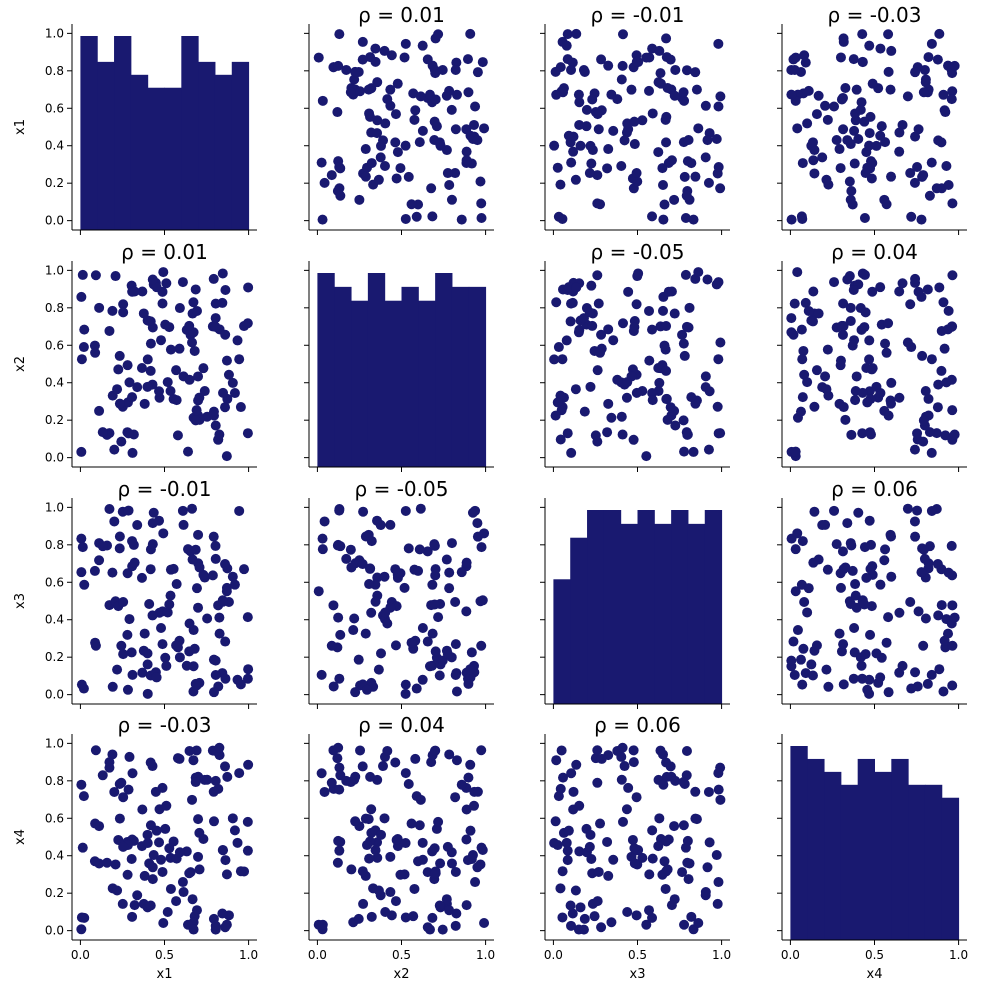  What do you see at coordinates (635, 858) in the screenshot?
I see `panel-x4-x3: 0.0 0.5 1.0 x3` at bounding box center [635, 858].